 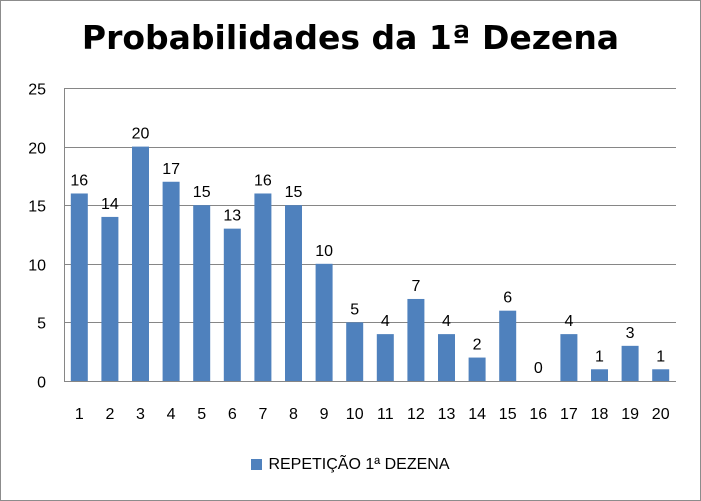 I want to click on x-tick-label: 19, so click(x=630, y=414).